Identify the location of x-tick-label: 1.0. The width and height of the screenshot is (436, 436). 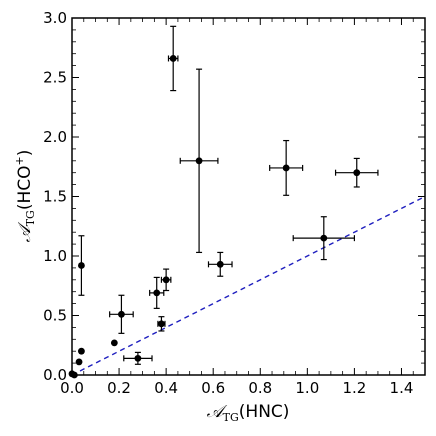
(307, 388).